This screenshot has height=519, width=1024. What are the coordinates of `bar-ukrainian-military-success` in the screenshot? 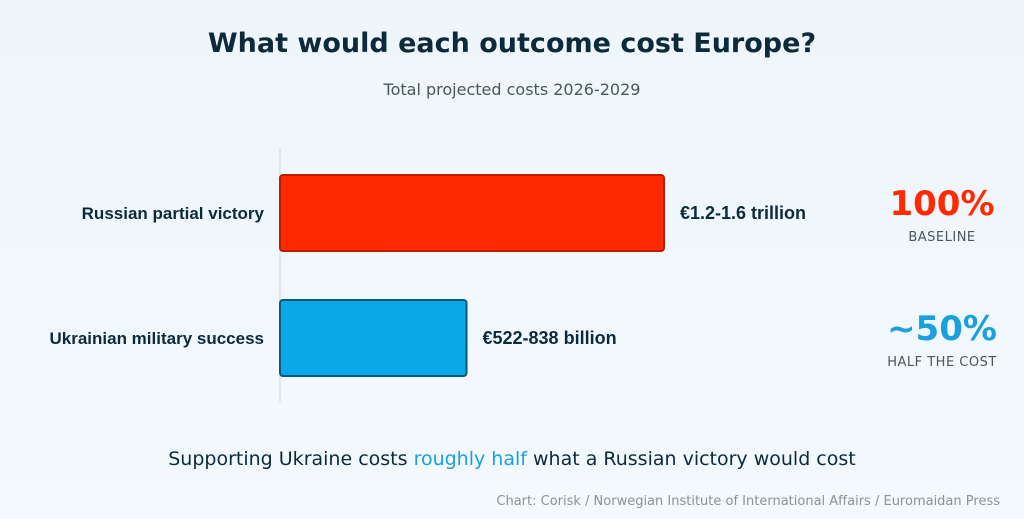 It's located at (373, 338).